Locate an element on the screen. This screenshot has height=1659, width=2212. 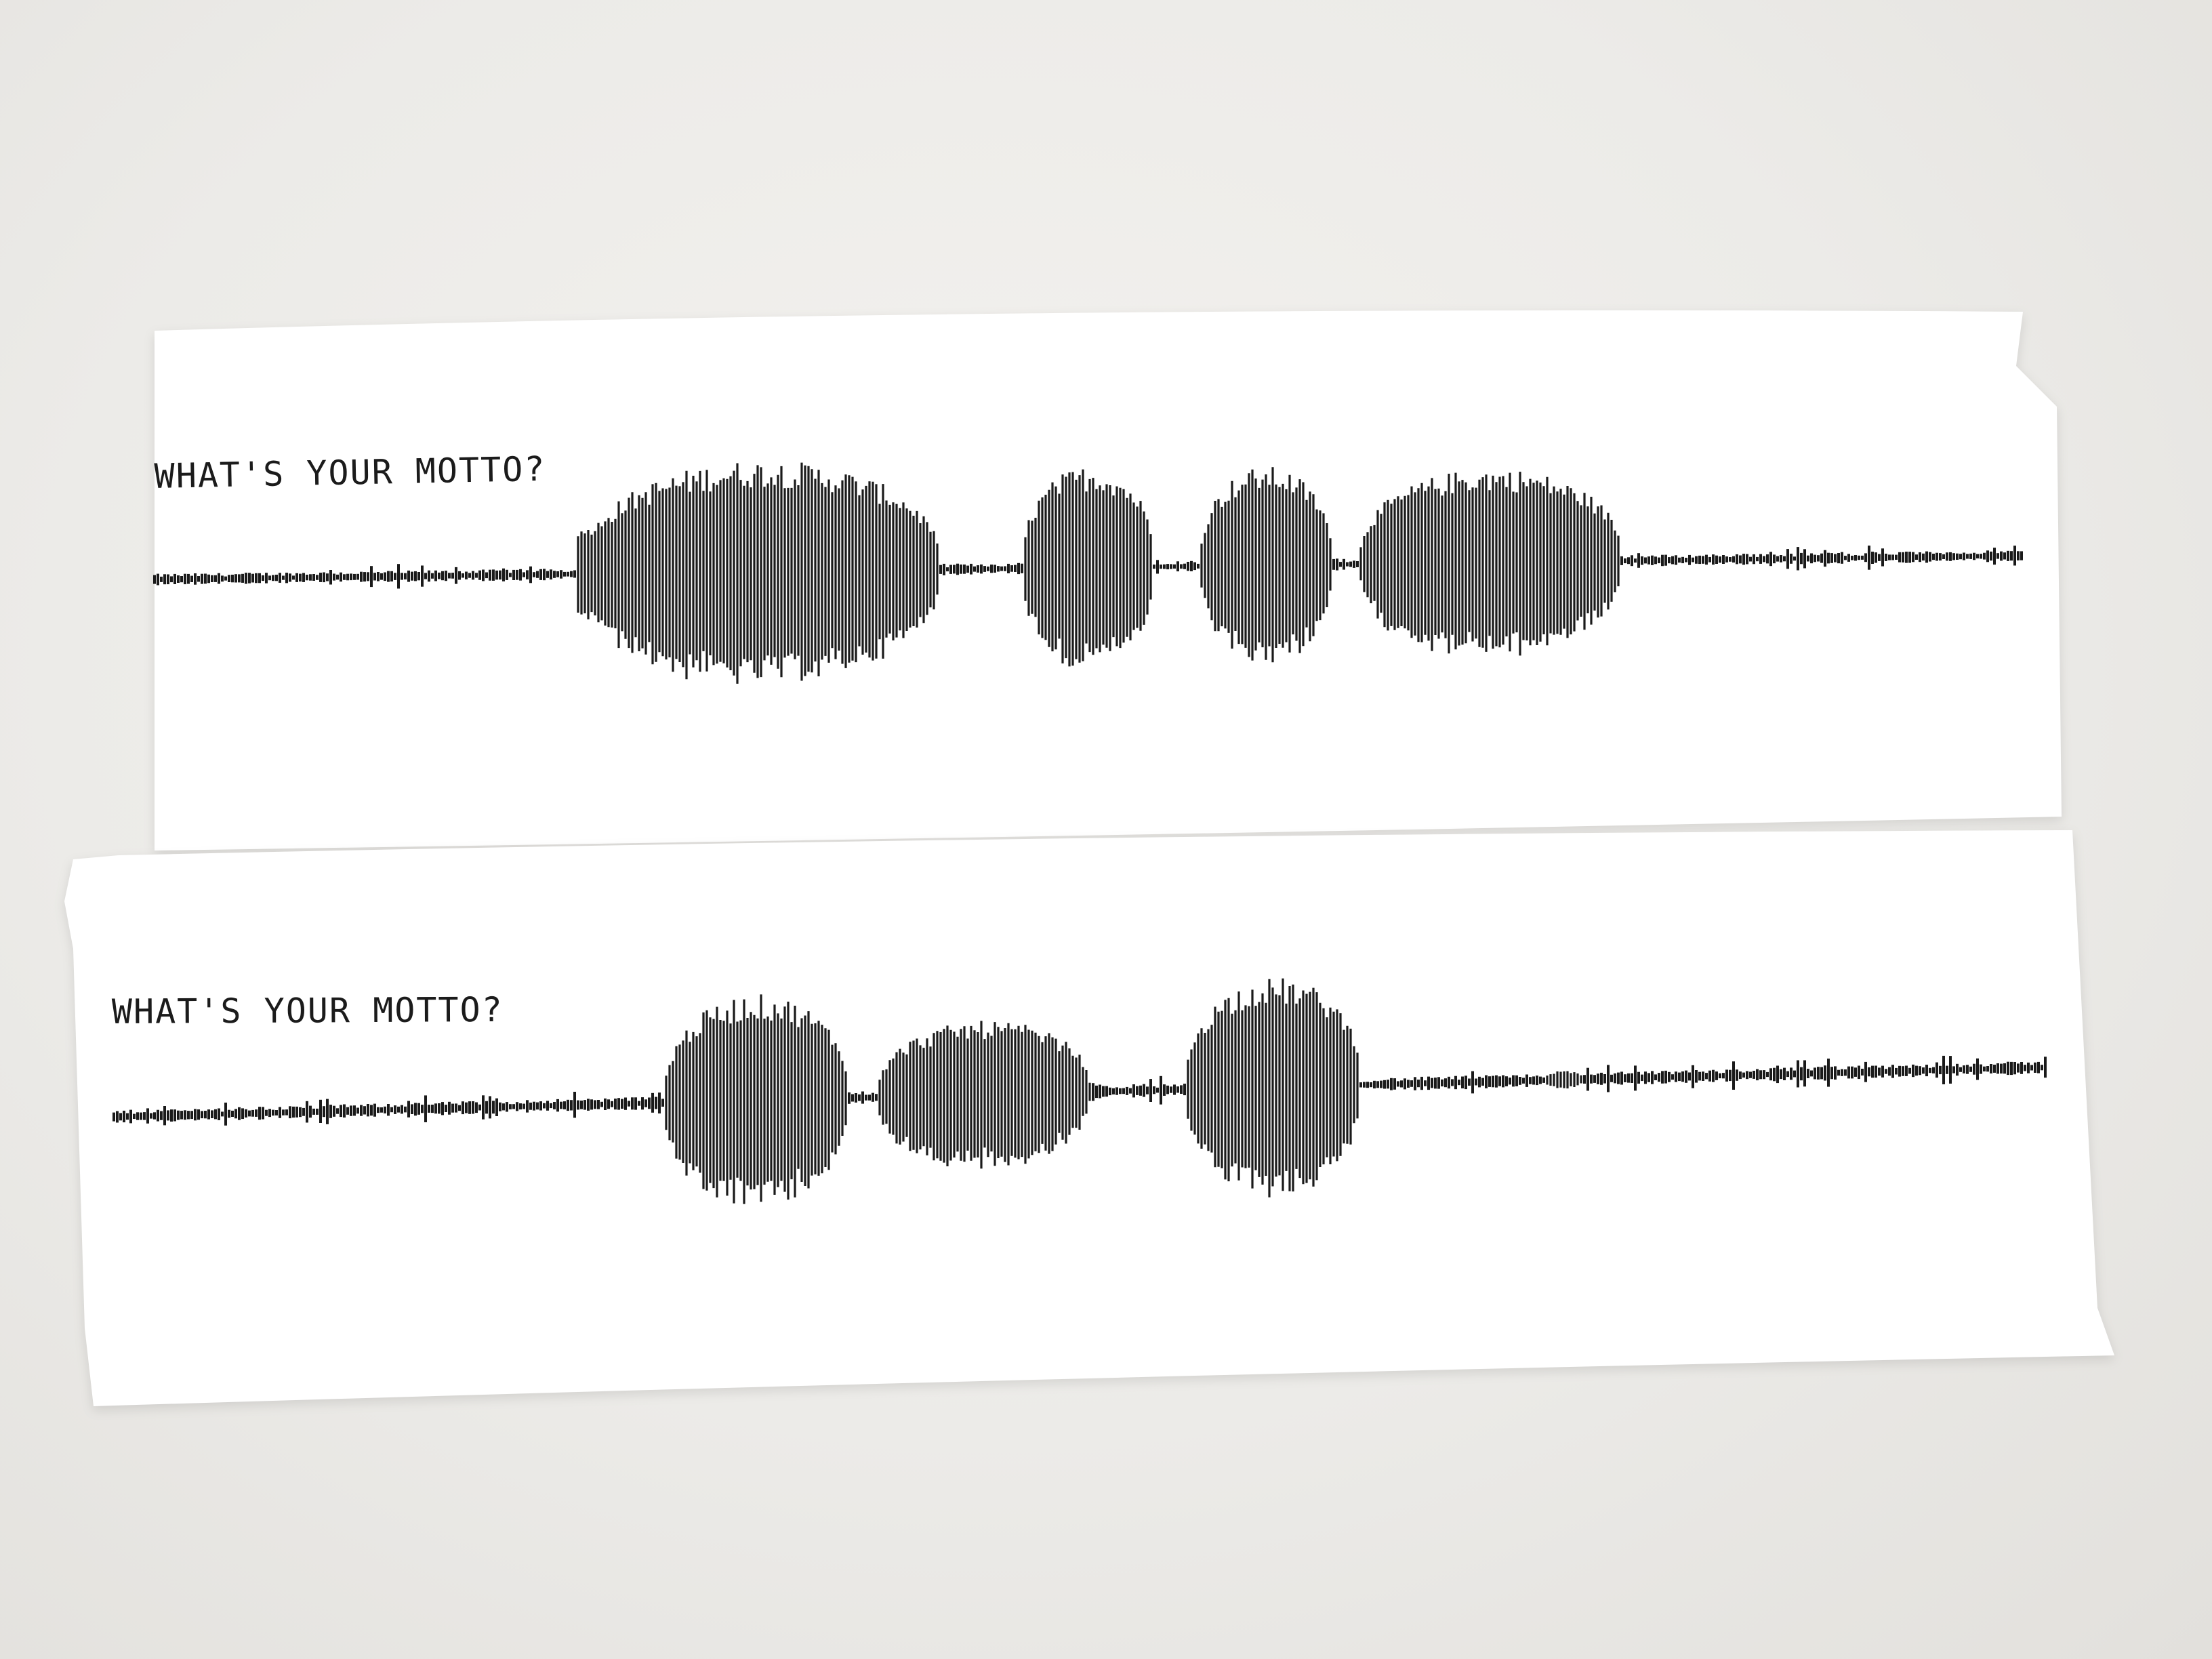
strip-caption-top: WHAT'S YOUR MOTTO? is located at coordinates (350, 472).